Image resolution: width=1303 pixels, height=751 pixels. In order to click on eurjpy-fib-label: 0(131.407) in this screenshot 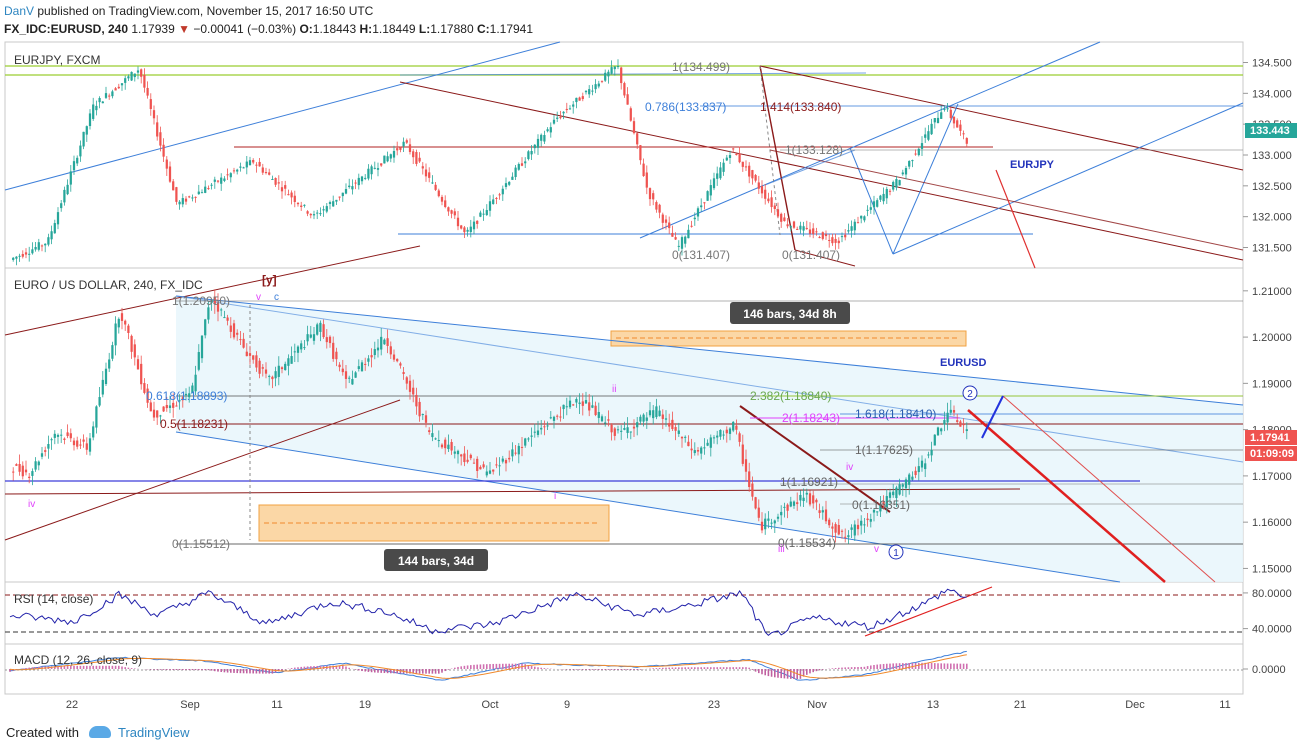, I will do `click(811, 255)`.